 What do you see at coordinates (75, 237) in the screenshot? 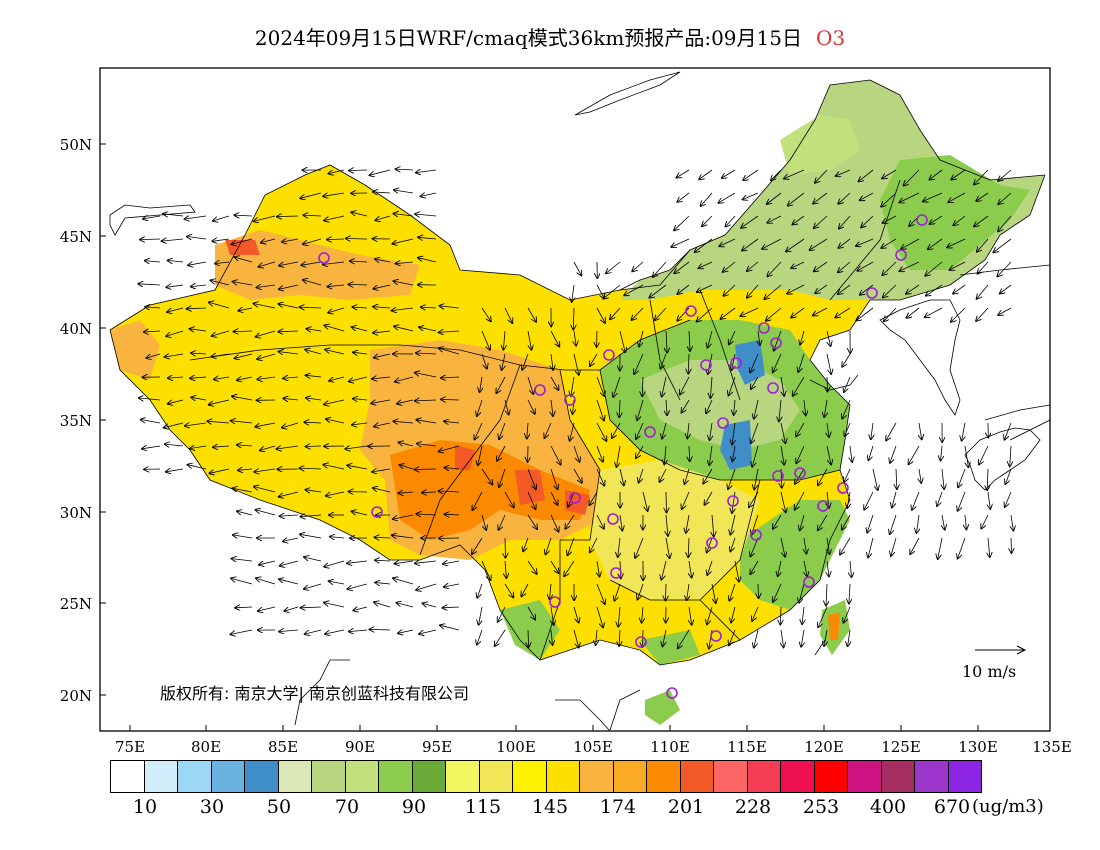
I see `lat-label-45n: 45N` at bounding box center [75, 237].